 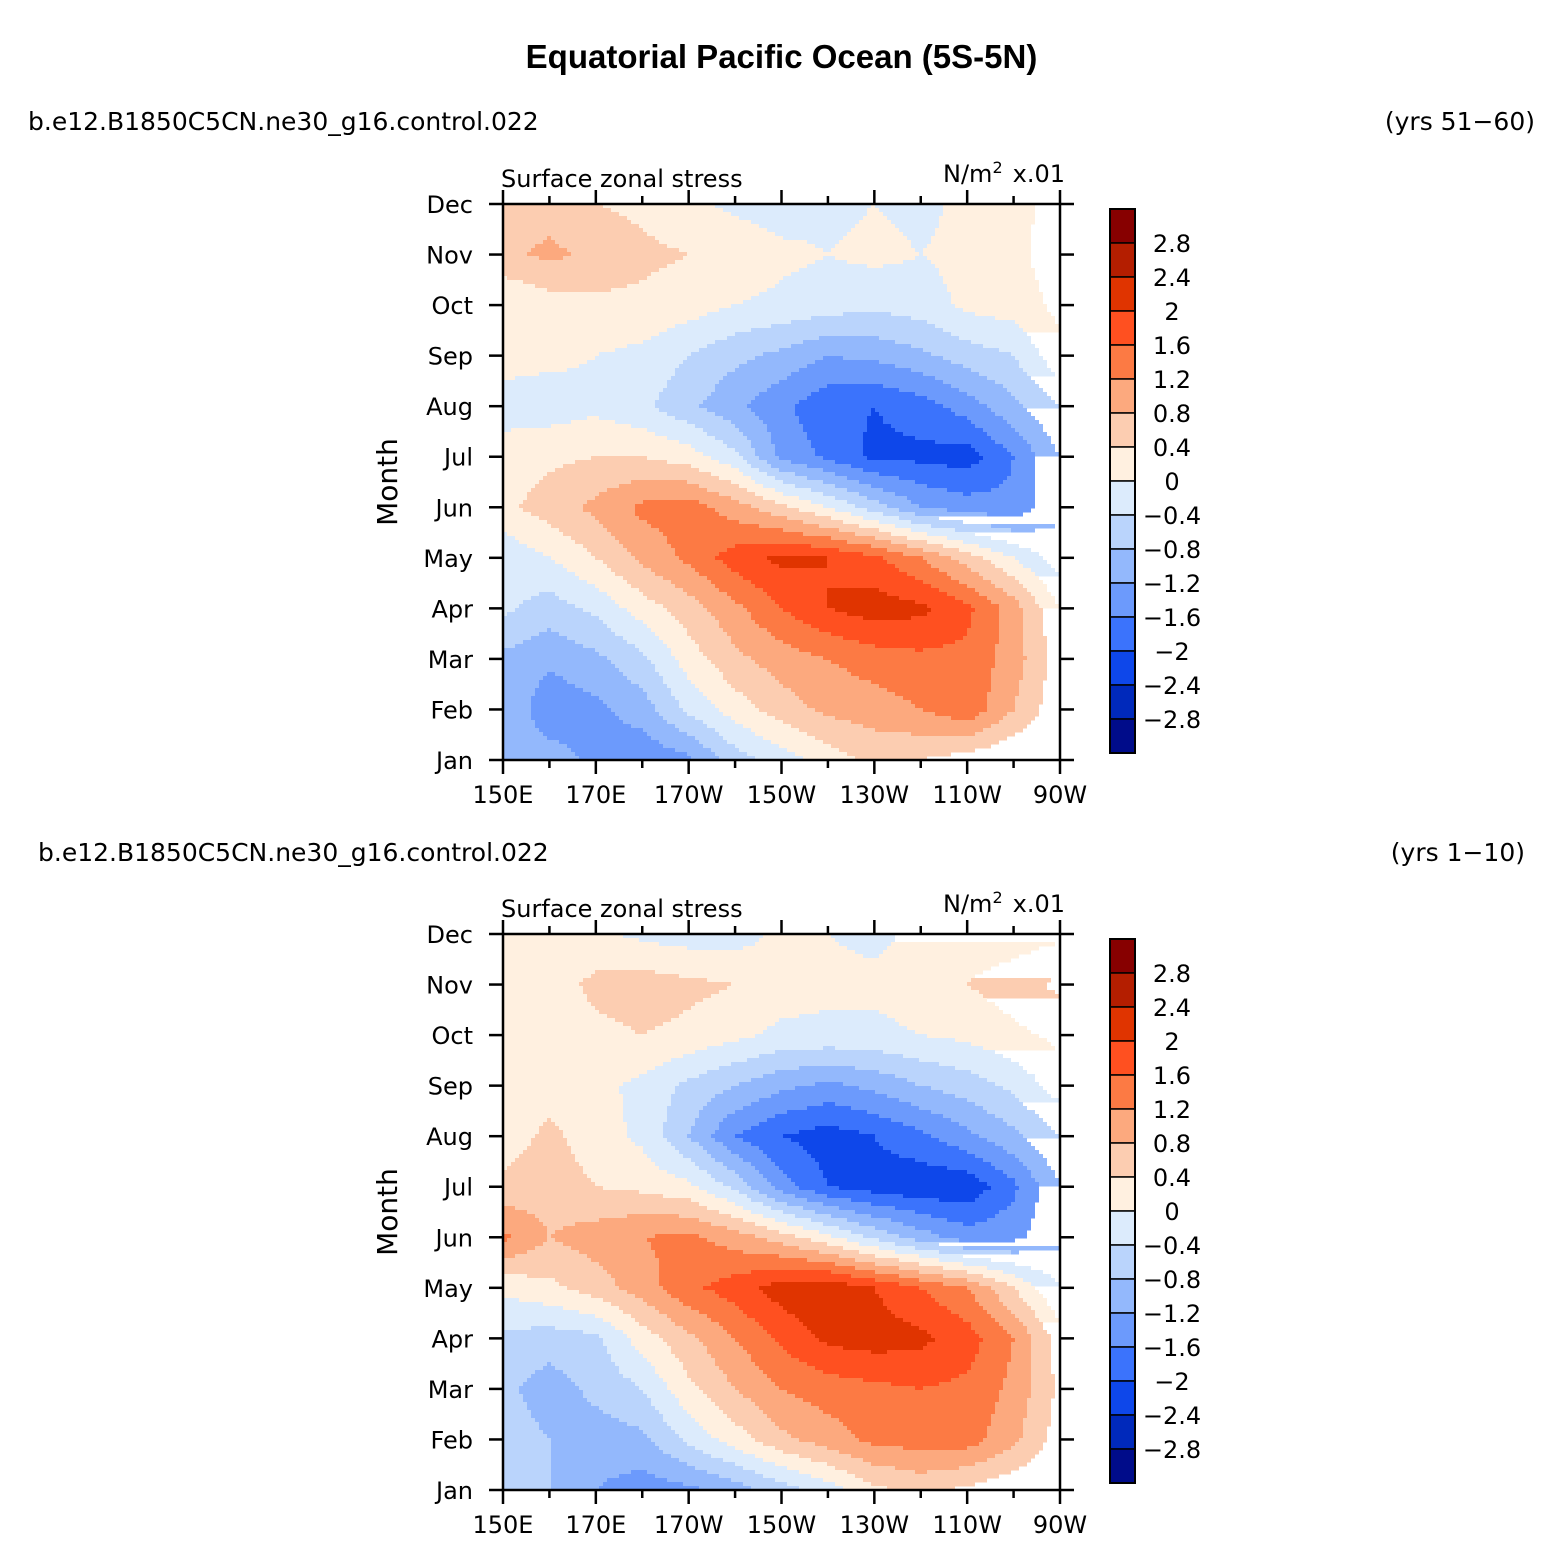 I want to click on y-tick-label: Mar, so click(x=450, y=1390).